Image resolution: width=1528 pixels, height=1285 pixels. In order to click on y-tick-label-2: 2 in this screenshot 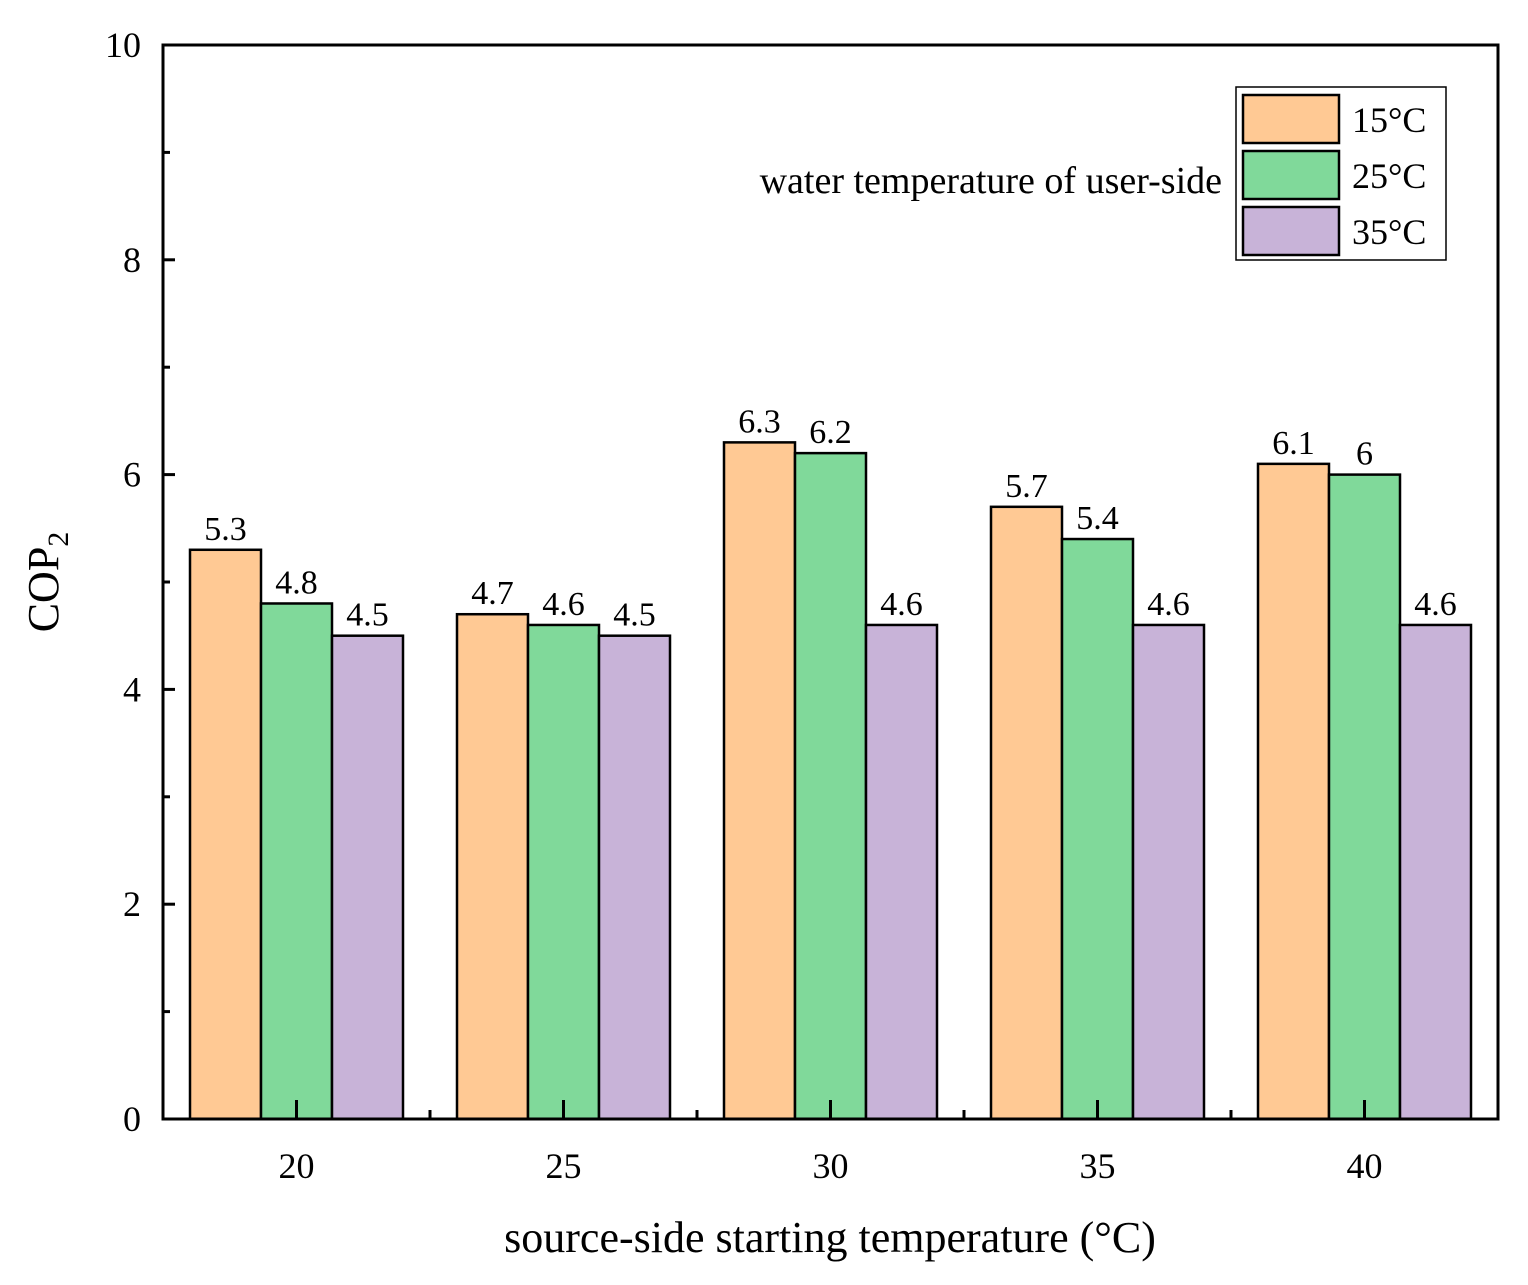, I will do `click(132, 904)`.